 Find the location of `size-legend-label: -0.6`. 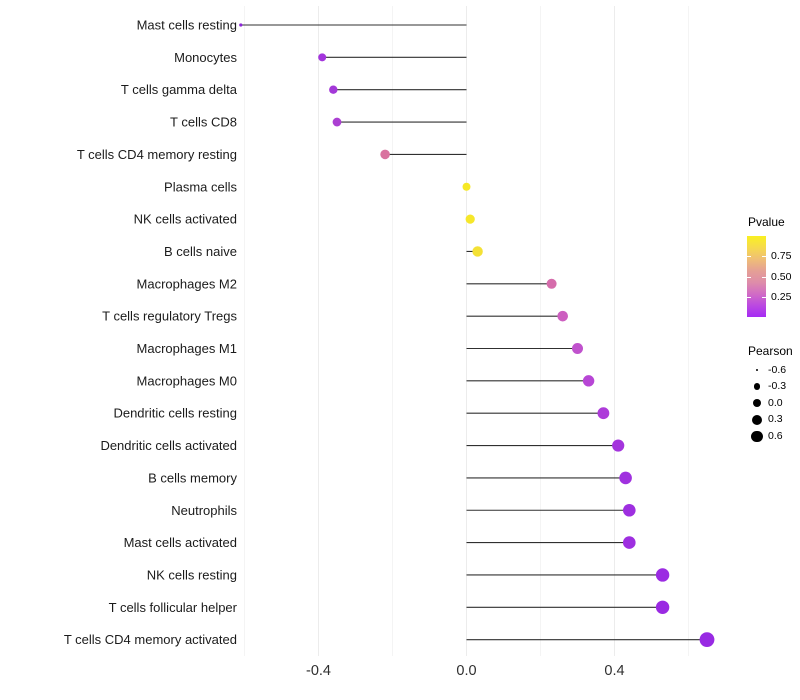

size-legend-label: -0.6 is located at coordinates (777, 369).